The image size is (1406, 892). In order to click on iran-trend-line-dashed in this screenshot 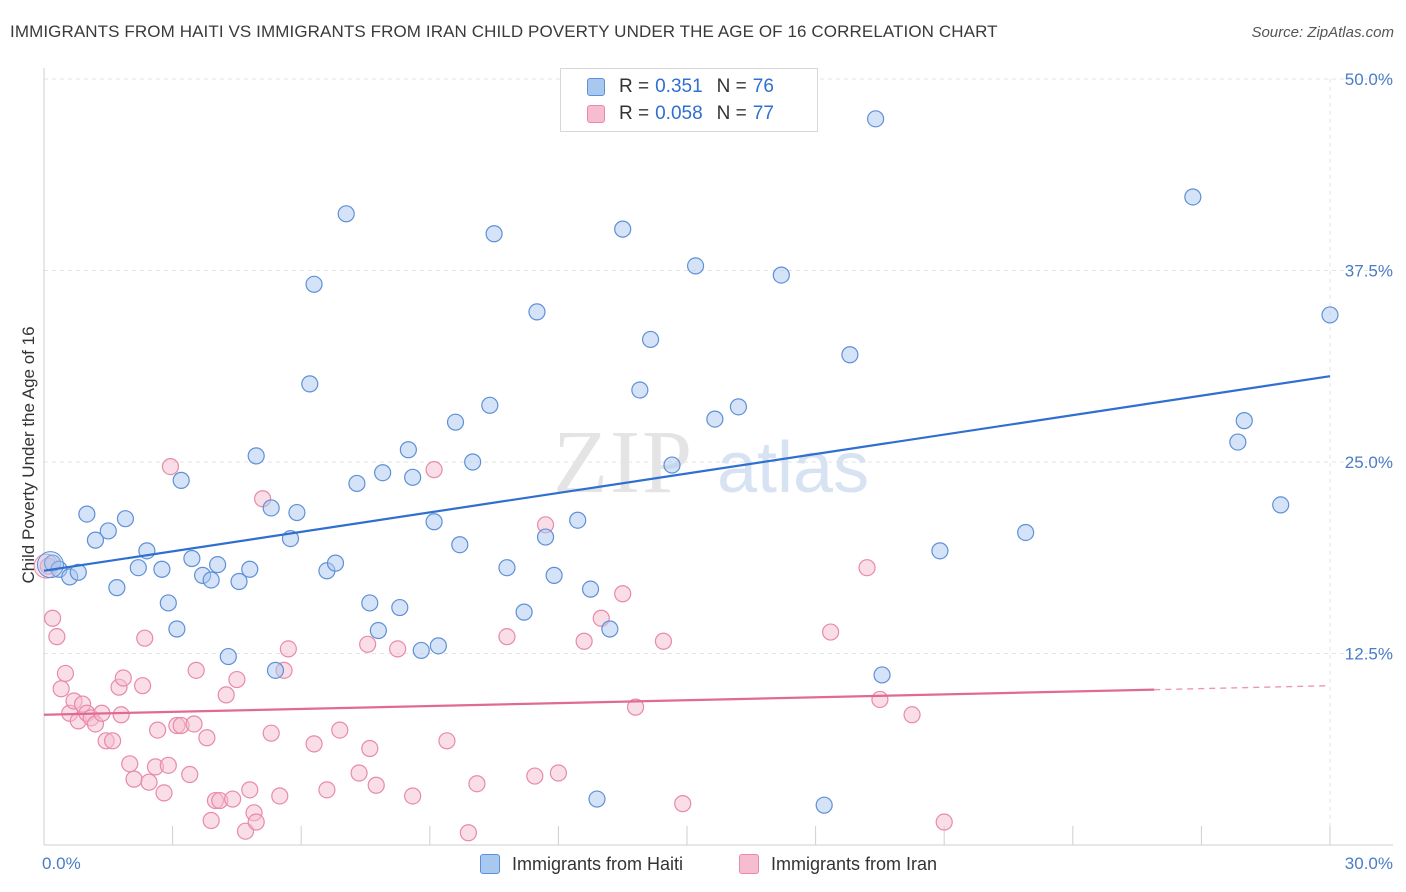, I will do `click(1242, 687)`.